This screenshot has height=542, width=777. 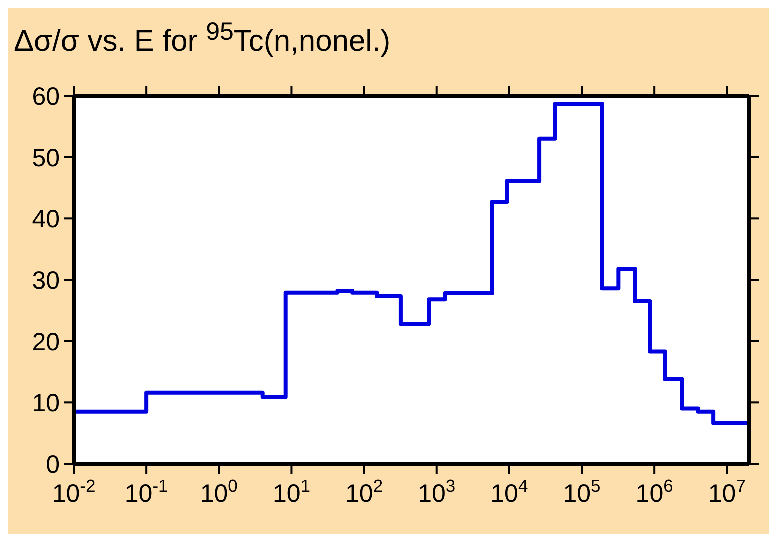 What do you see at coordinates (727, 492) in the screenshot?
I see `x-tick-label: 10$^{7}$` at bounding box center [727, 492].